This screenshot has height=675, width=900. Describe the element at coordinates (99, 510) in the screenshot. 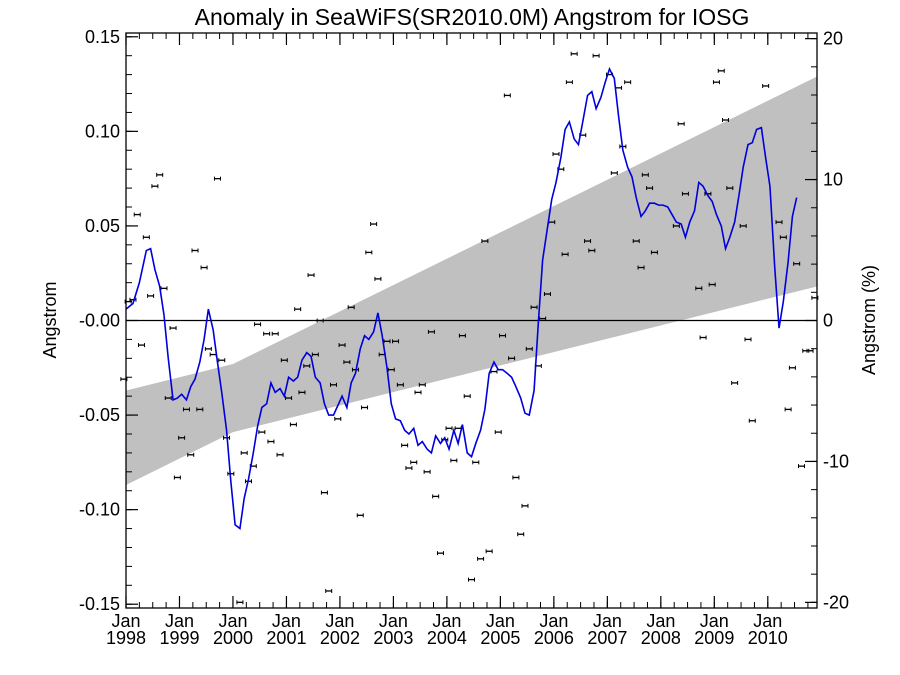

I see `y-tick-label-left: -0.10` at that location.